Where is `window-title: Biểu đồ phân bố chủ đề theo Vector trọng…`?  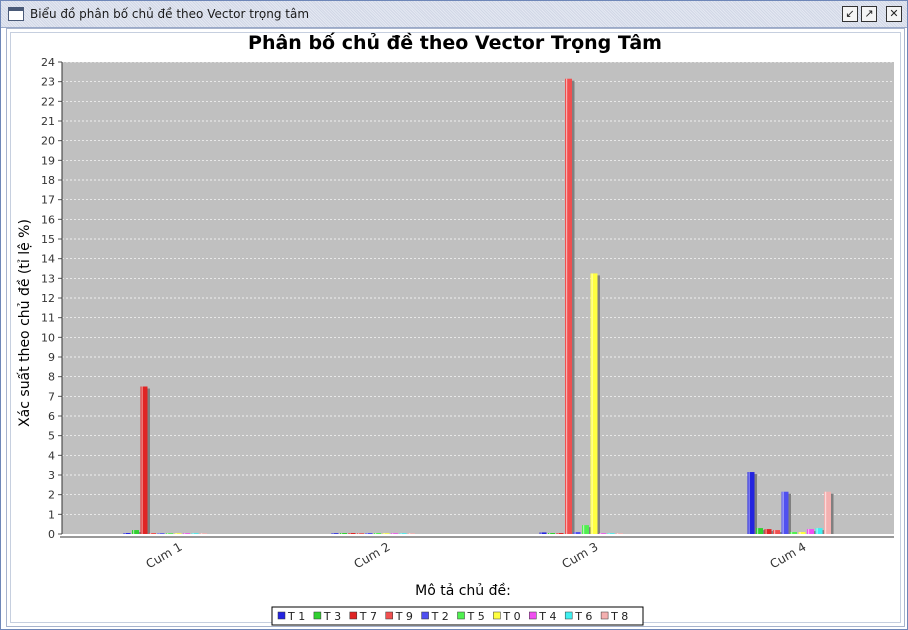
window-title: Biểu đồ phân bố chủ đề theo Vector trọng… is located at coordinates (170, 14).